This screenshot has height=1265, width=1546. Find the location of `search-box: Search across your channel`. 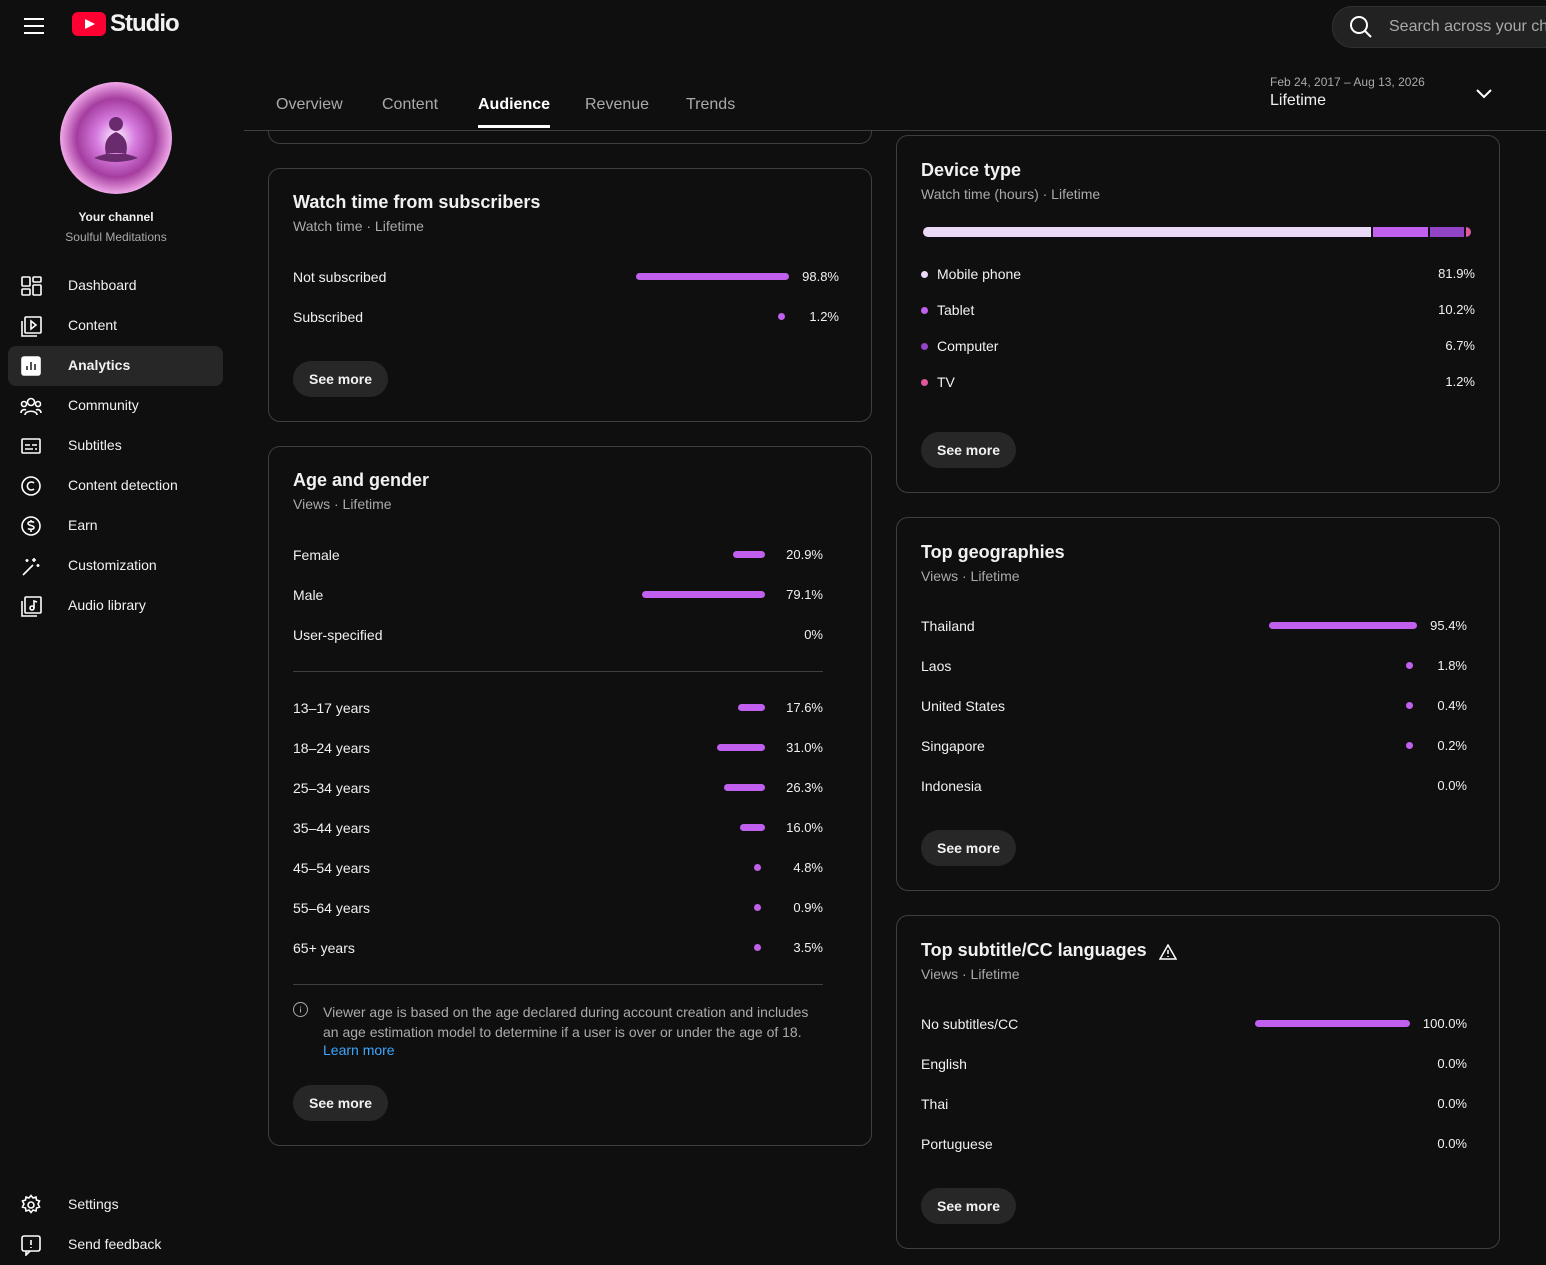

search-box: Search across your channel is located at coordinates (1439, 27).